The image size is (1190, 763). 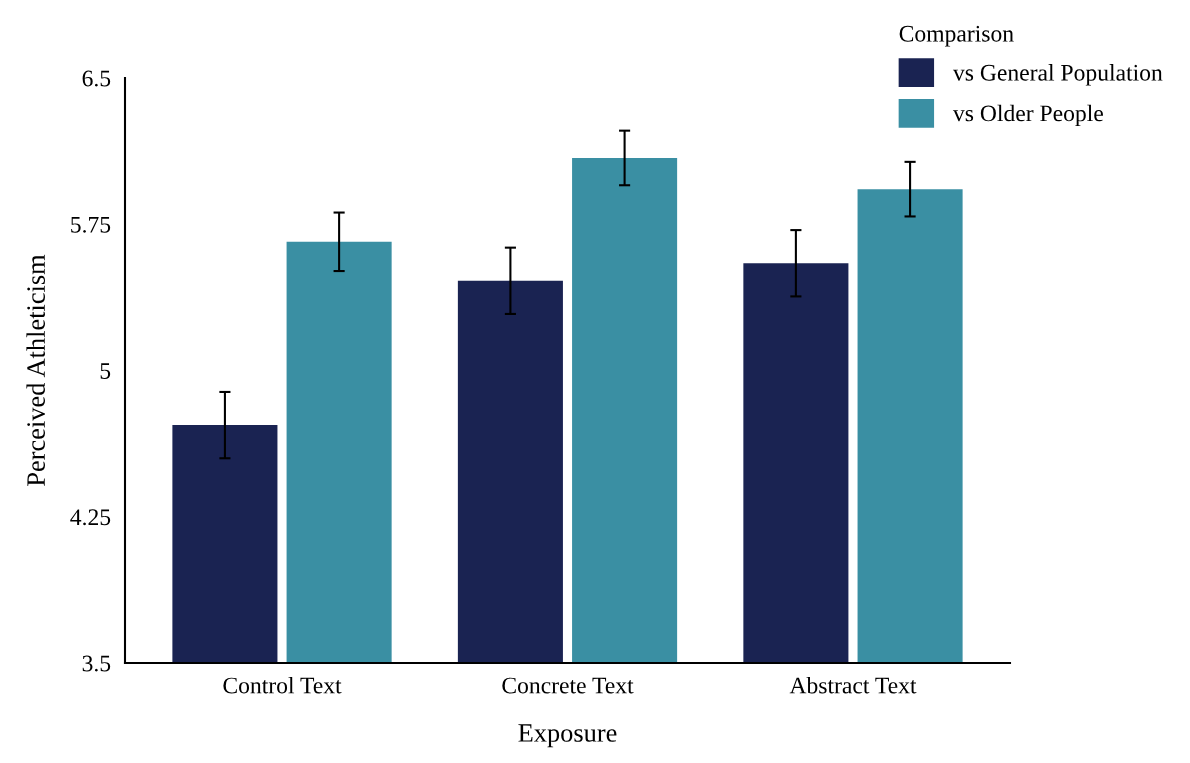 What do you see at coordinates (567, 736) in the screenshot?
I see `x-axis-title: Exposure` at bounding box center [567, 736].